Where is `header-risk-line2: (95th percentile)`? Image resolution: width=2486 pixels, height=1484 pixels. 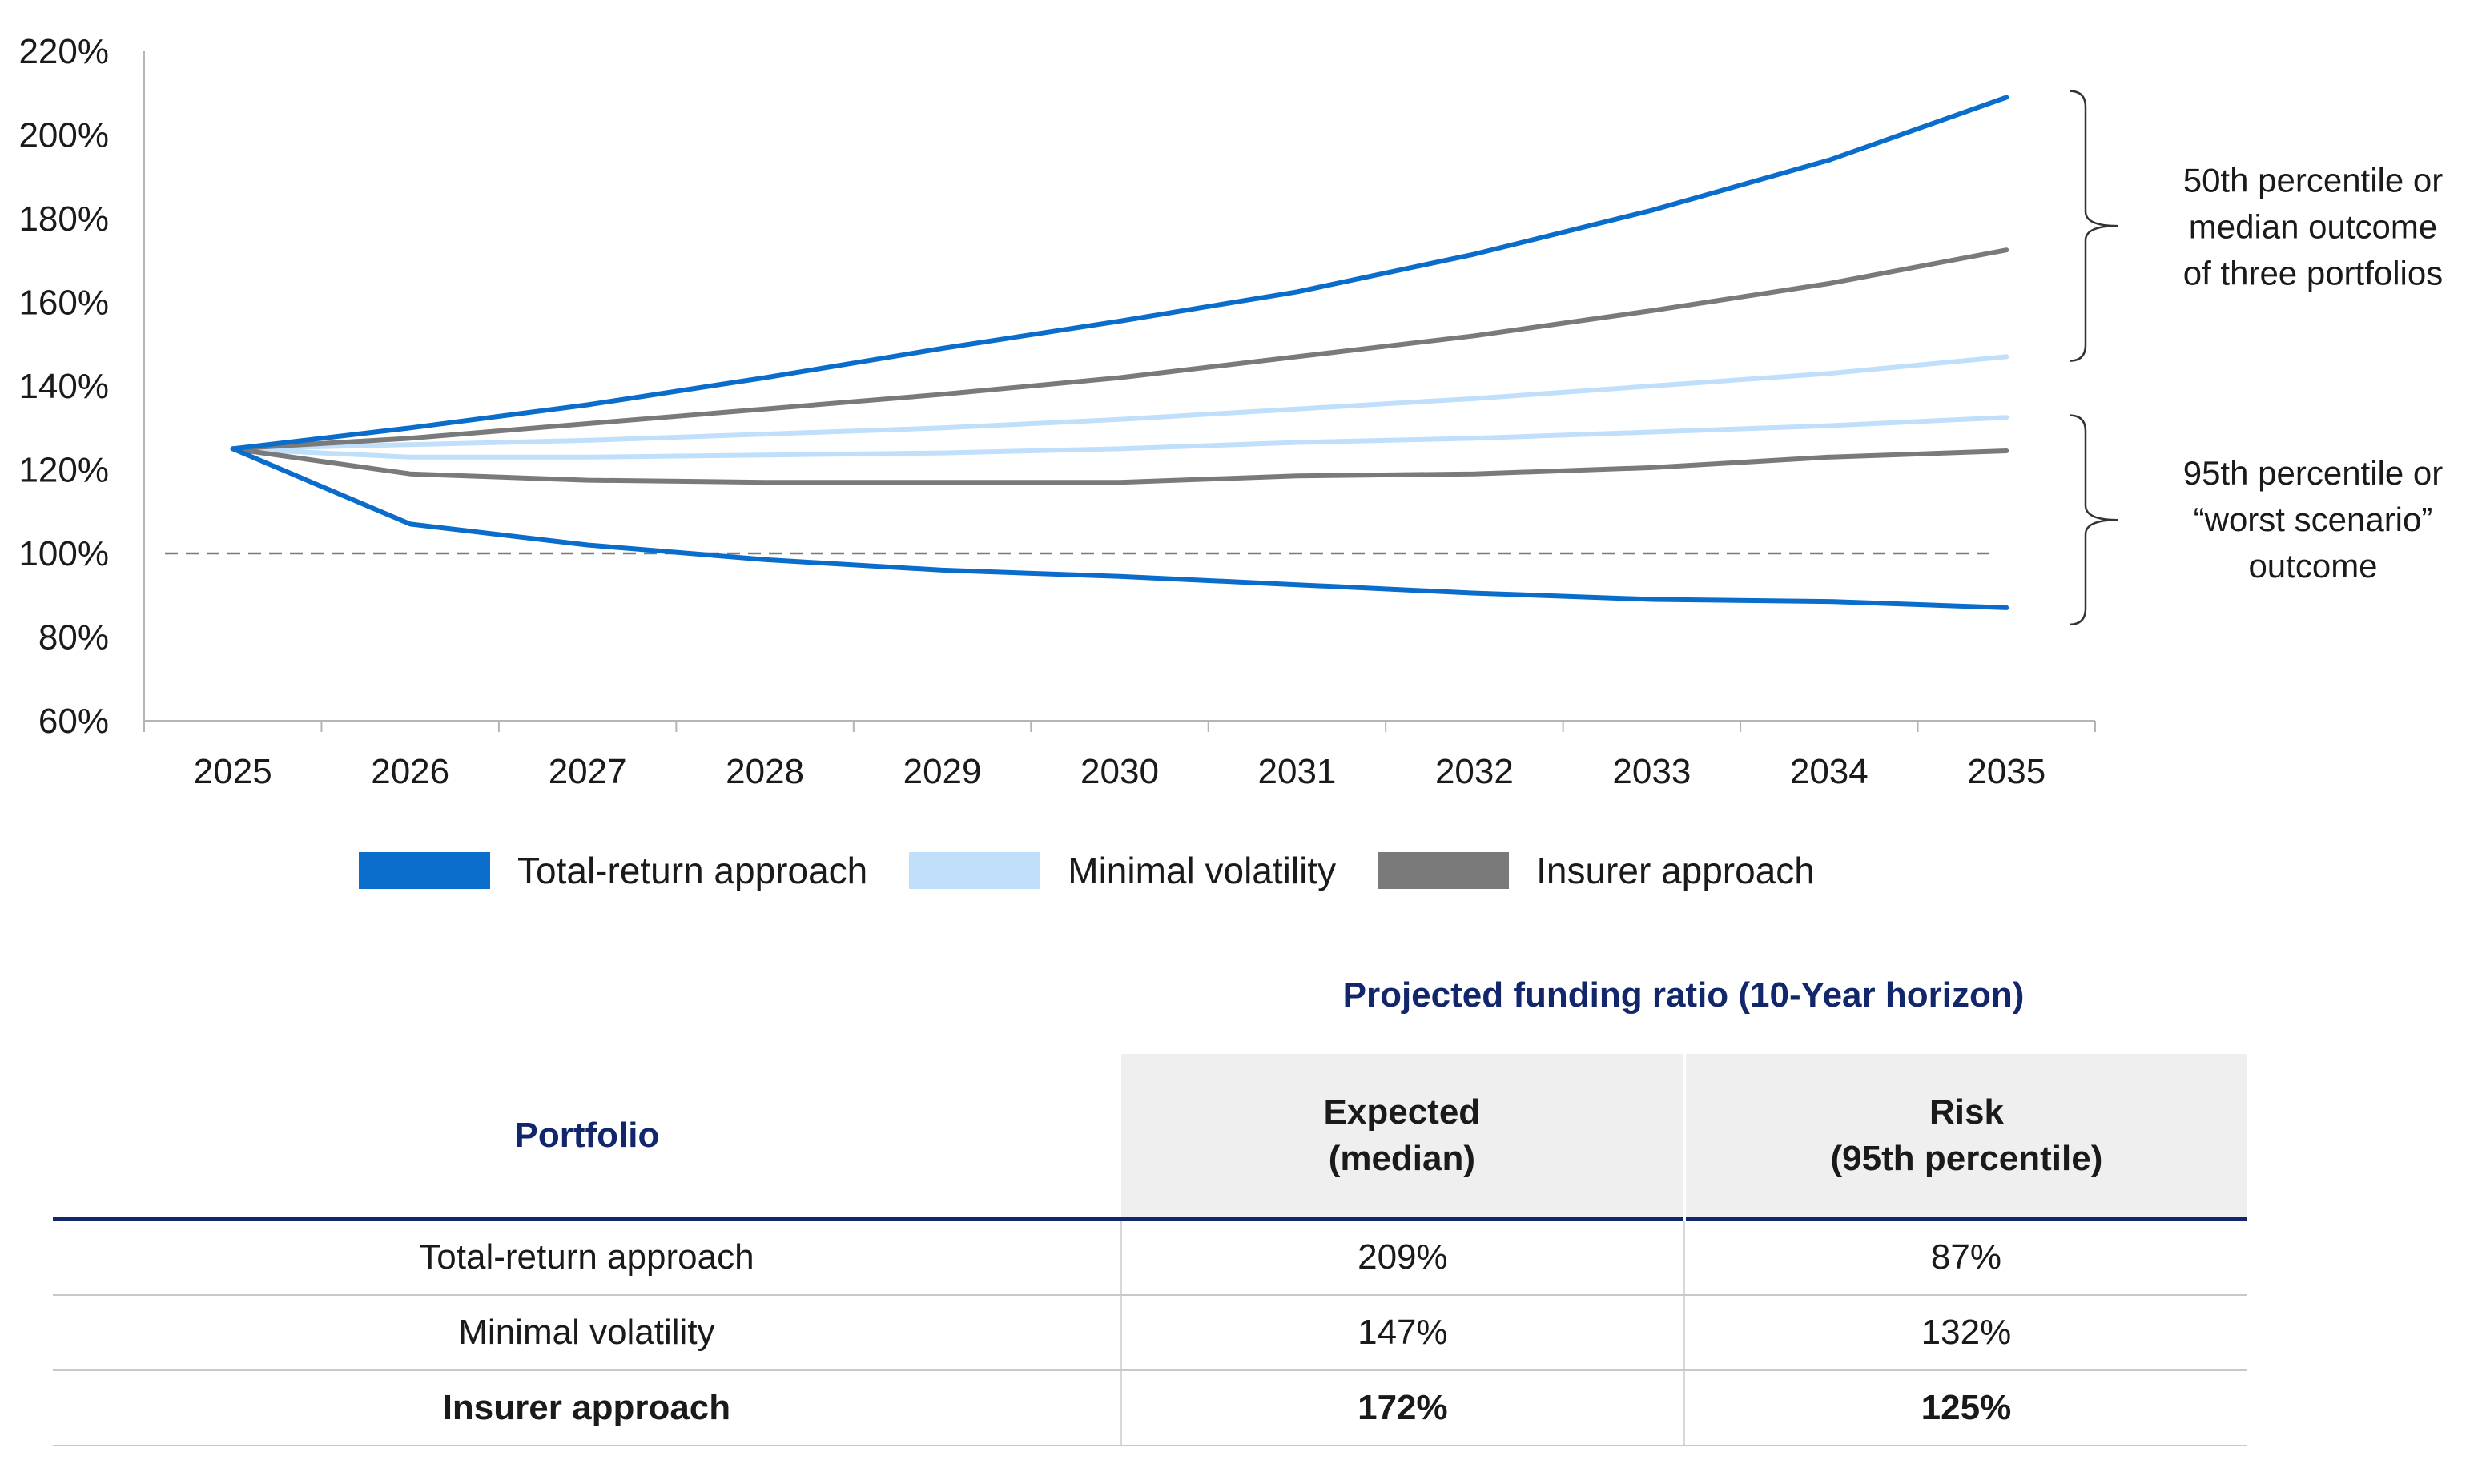
header-risk-line2: (95th percentile) is located at coordinates (1966, 1158).